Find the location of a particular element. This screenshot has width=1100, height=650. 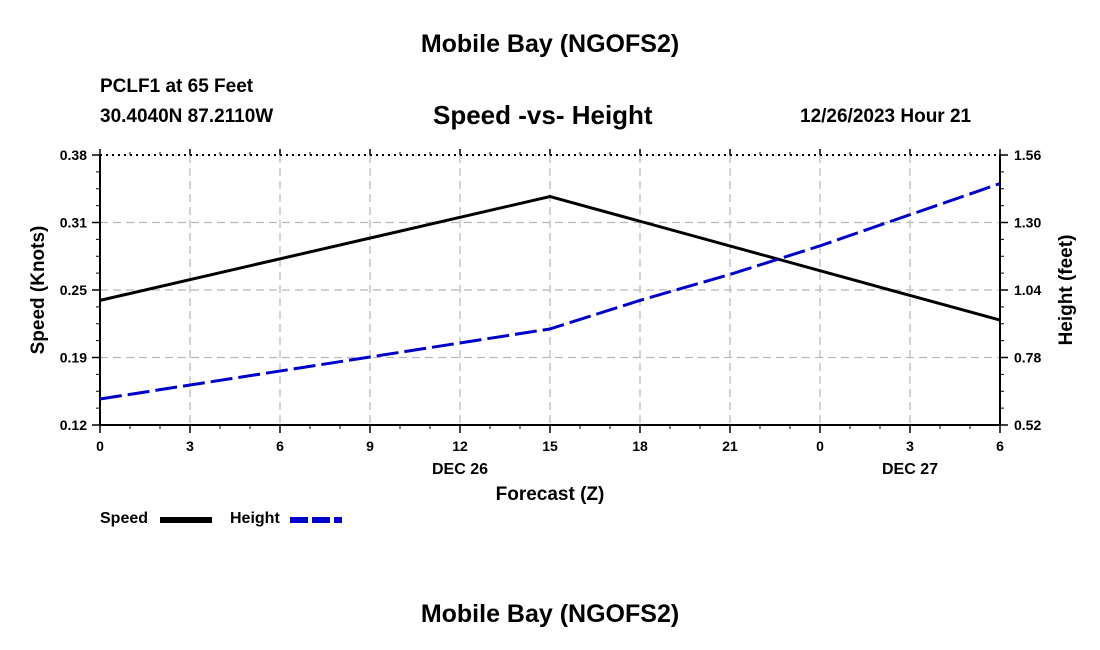

coordinates-label: 30.4040N 87.2110W is located at coordinates (187, 116).